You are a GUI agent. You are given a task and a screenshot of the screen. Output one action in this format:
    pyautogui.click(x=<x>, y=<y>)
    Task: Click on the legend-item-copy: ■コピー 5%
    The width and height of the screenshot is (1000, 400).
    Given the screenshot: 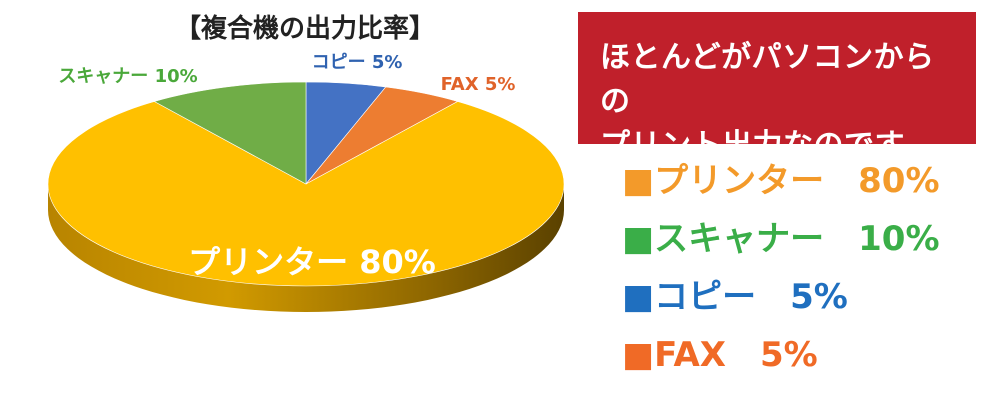 What is the action you would take?
    pyautogui.click(x=807, y=293)
    